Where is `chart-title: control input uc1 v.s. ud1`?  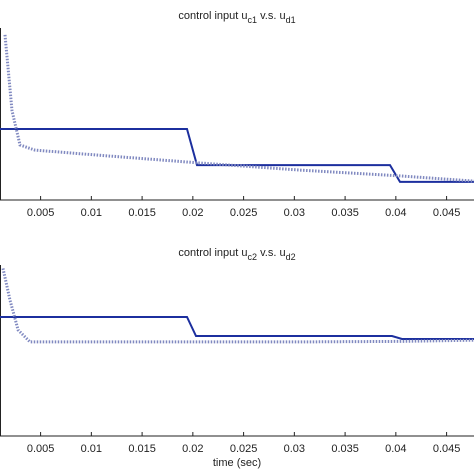 chart-title: control input uc1 v.s. ud1 is located at coordinates (236, 17).